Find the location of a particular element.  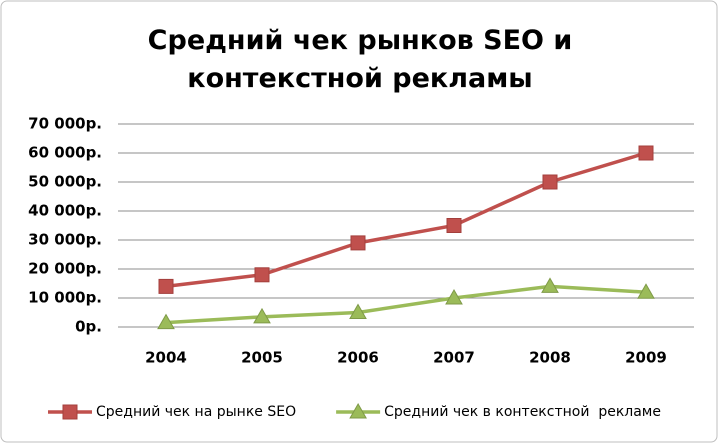

y-tick-label: 20 000р. is located at coordinates (65, 269).